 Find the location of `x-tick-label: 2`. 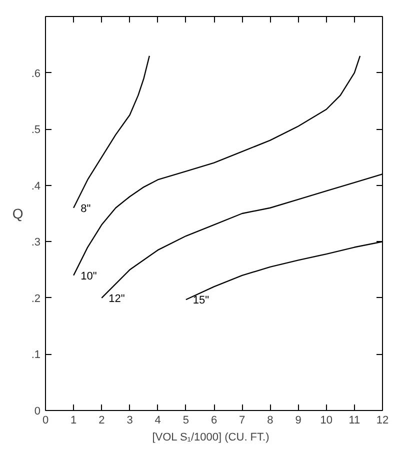

x-tick-label: 2 is located at coordinates (101, 420).